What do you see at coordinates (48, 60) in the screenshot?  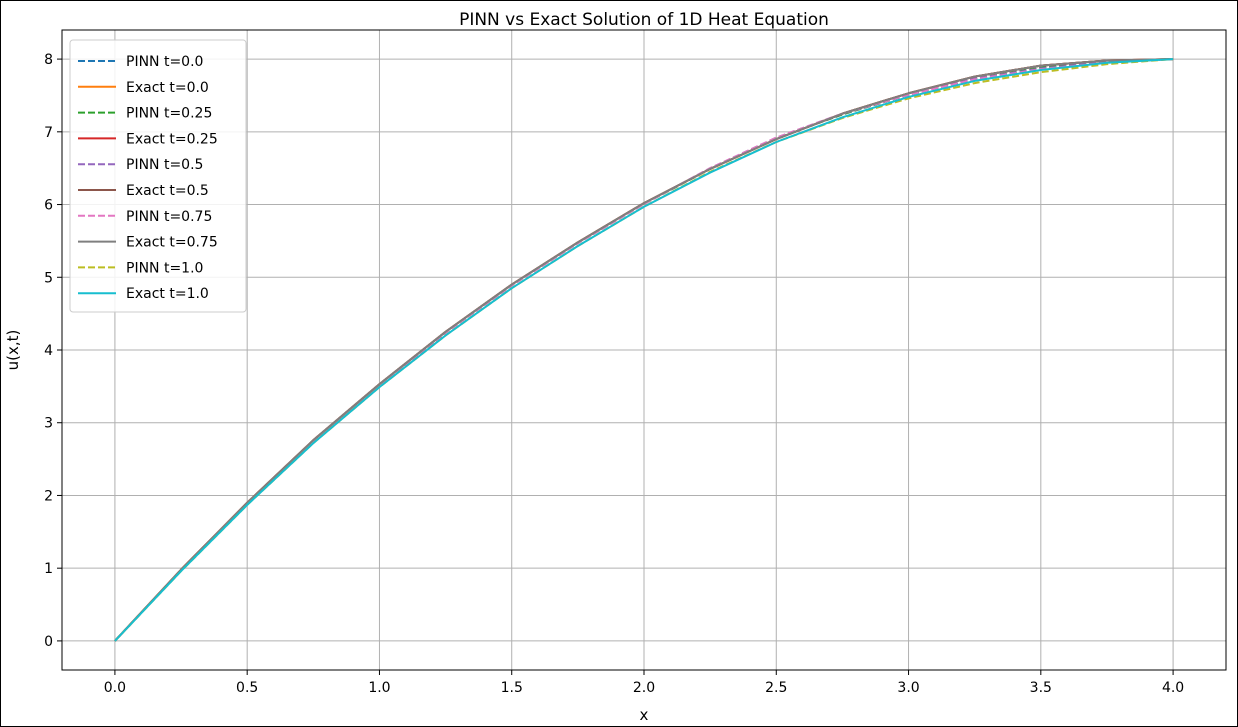 I see `y-tick-label: 8` at bounding box center [48, 60].